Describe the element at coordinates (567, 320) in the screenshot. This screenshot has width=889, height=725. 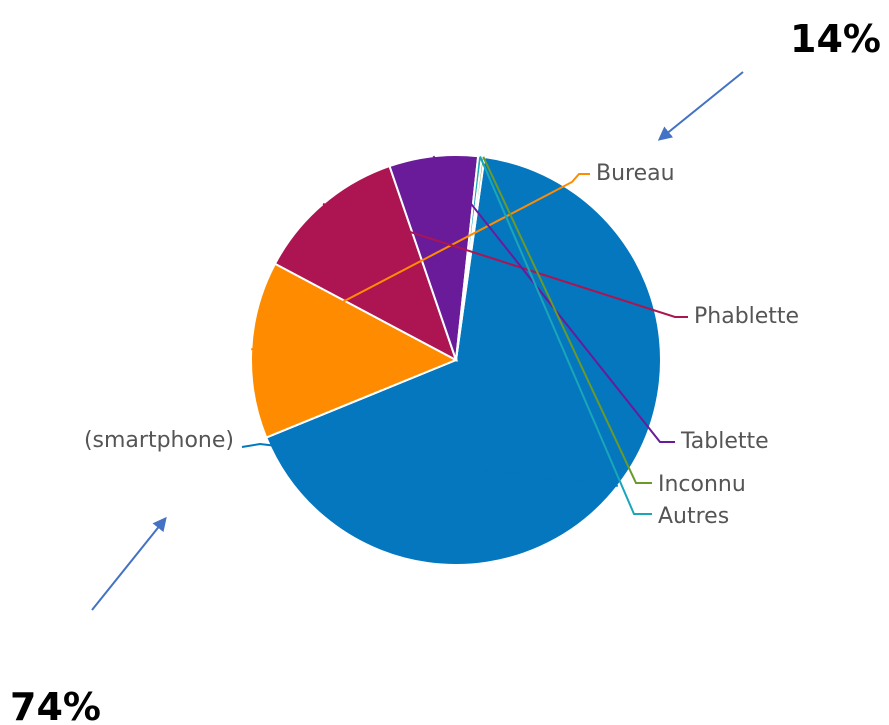
I see `leader-line-inconnu` at that location.